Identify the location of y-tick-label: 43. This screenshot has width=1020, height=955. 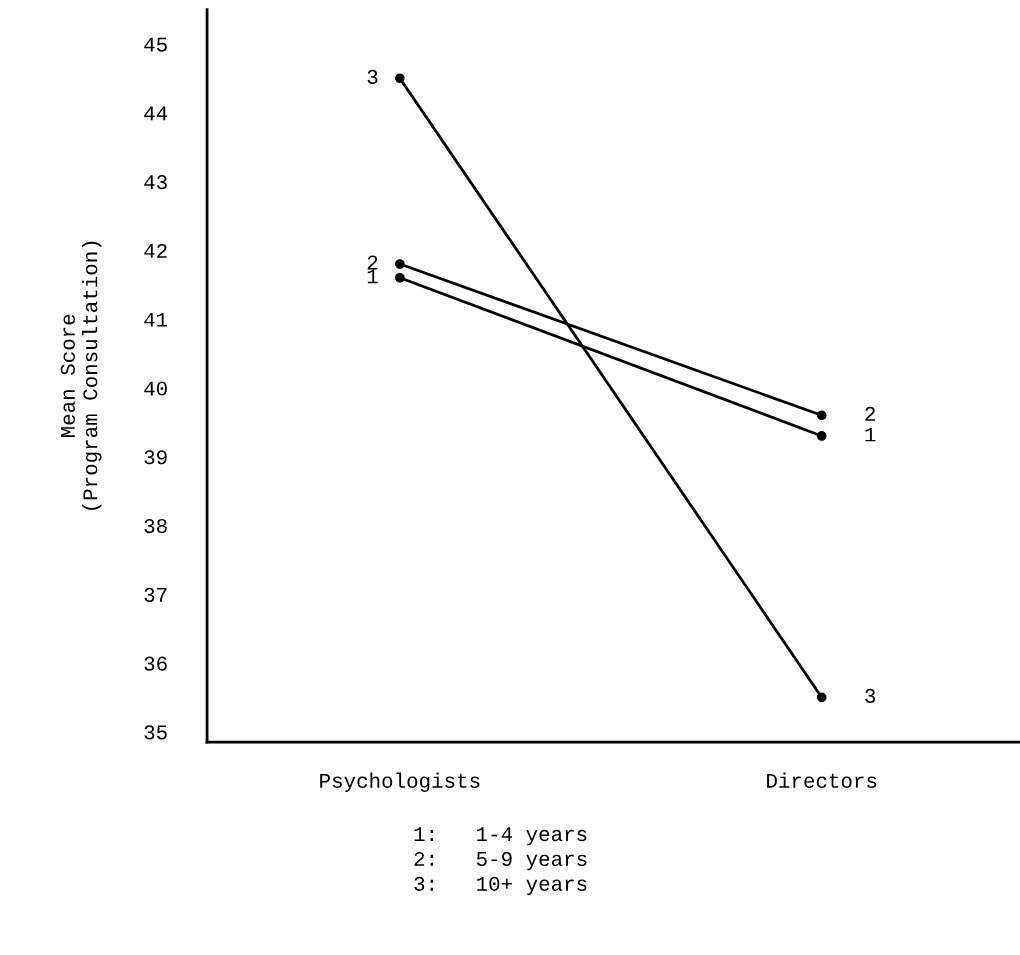
(155, 182).